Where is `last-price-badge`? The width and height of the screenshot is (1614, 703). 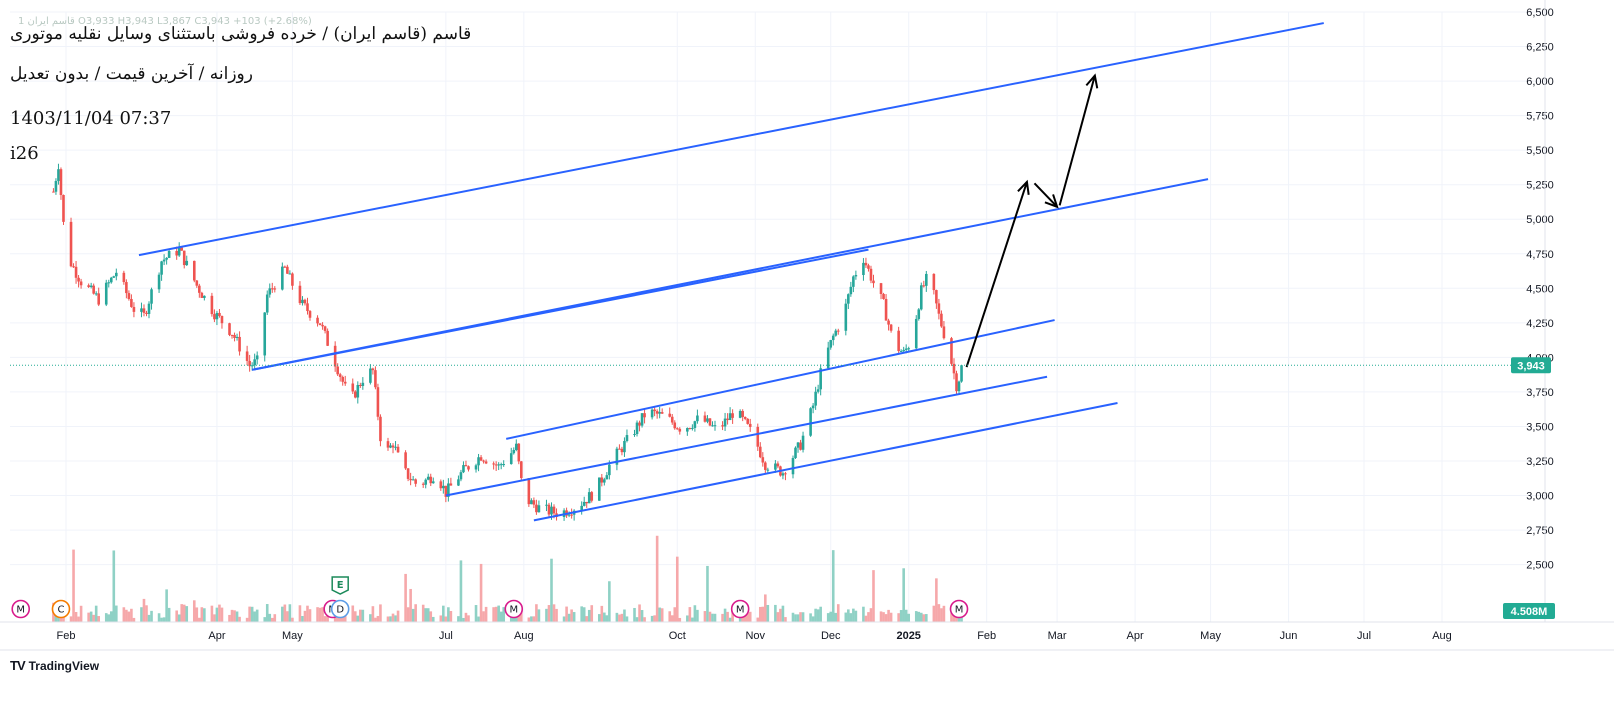
last-price-badge is located at coordinates (1531, 365).